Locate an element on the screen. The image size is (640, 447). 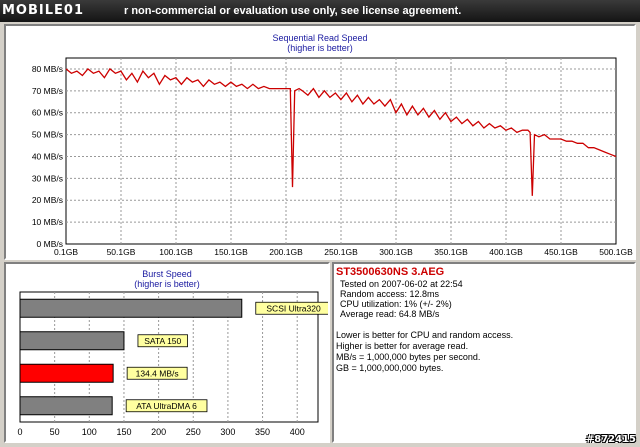
logo-text: MOBILE01 is located at coordinates (43, 10).